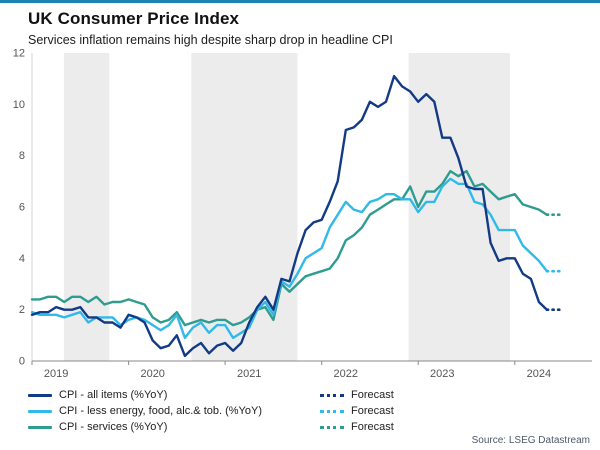 Image resolution: width=600 pixels, height=450 pixels. I want to click on svg-text: 12, so click(19, 54).